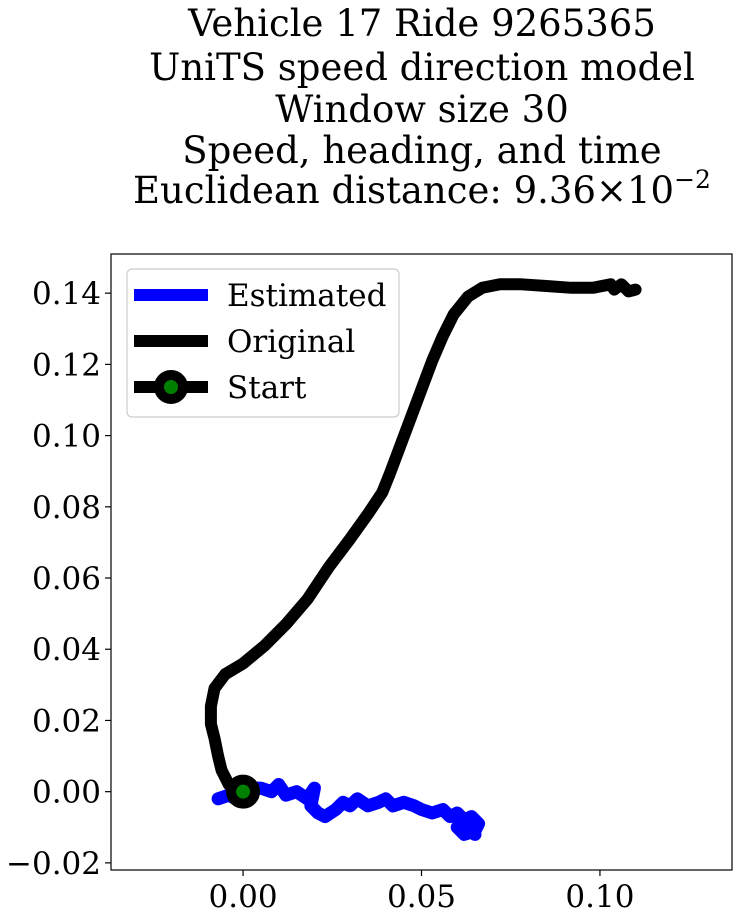 Image resolution: width=739 pixels, height=916 pixels. I want to click on x-tick-label: 0.10, so click(599, 897).